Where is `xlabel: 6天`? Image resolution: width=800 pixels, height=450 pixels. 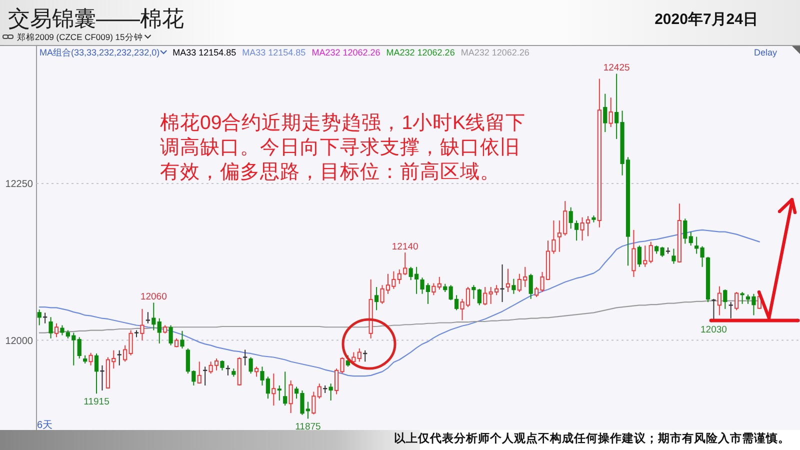 xlabel: 6天 is located at coordinates (45, 425).